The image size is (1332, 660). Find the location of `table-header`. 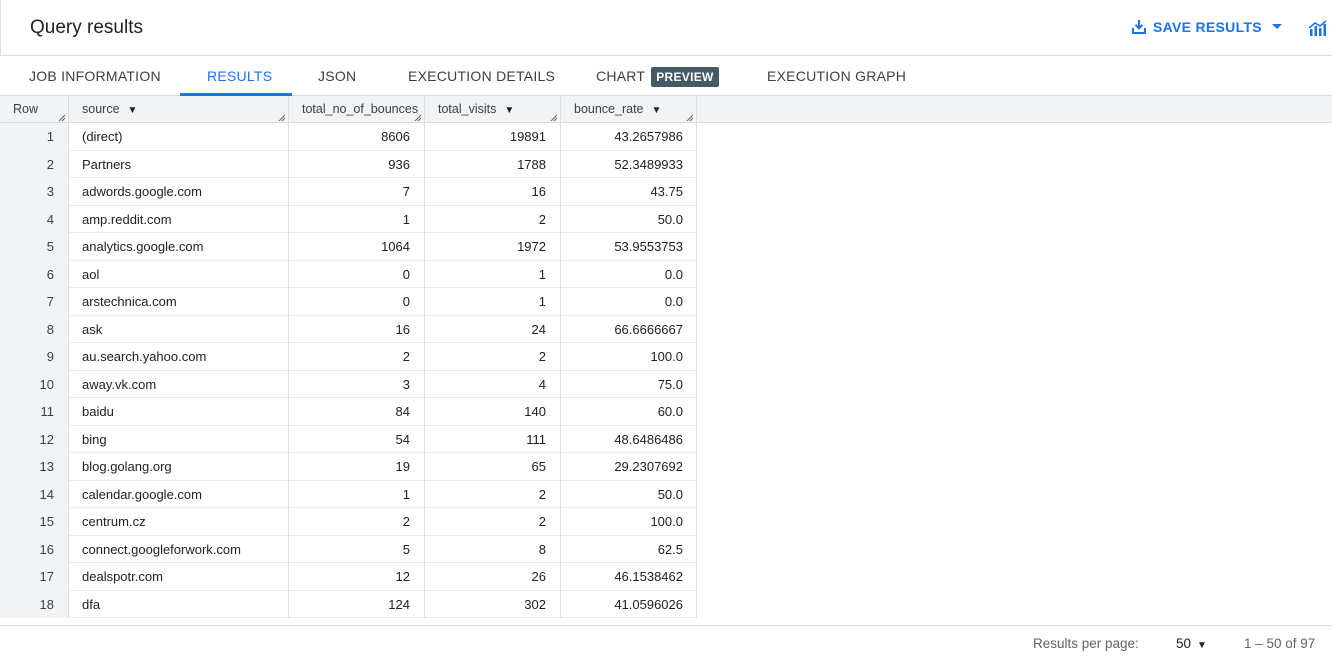

table-header is located at coordinates (666, 109).